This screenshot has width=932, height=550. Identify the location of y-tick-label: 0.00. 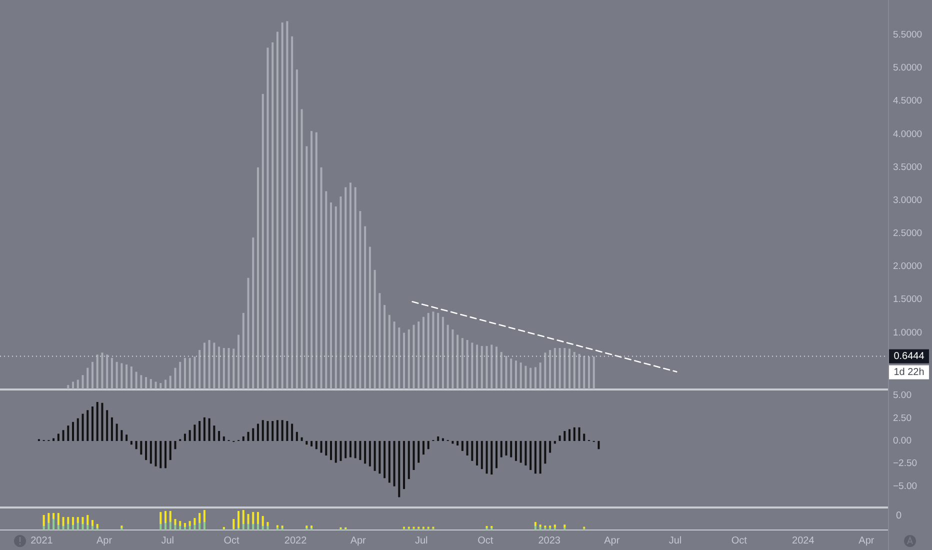
(902, 440).